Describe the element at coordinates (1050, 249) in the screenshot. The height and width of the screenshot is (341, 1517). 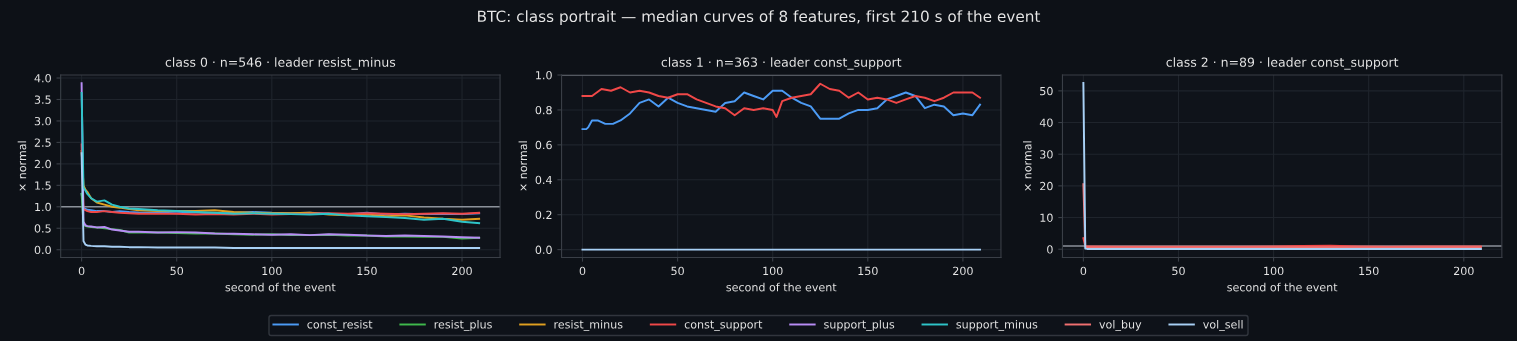
I see `y-tick-label: 0` at that location.